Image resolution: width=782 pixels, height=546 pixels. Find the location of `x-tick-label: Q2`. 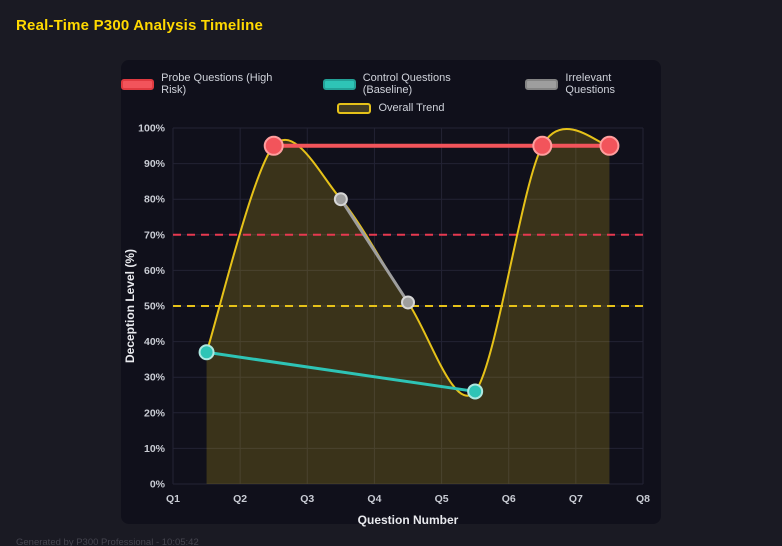

x-tick-label: Q2 is located at coordinates (240, 499).